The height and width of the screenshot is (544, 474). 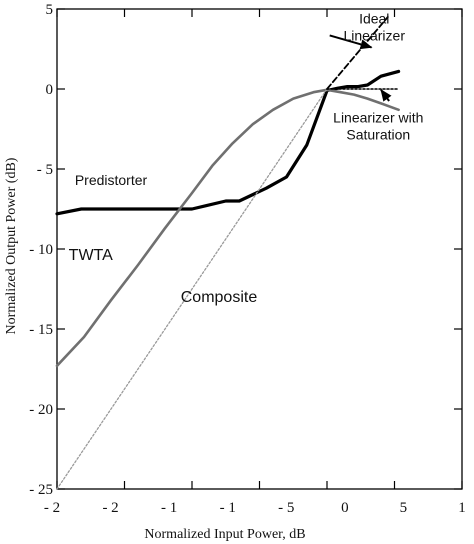 I want to click on ideal-linearizer-arrow, so click(x=351, y=42).